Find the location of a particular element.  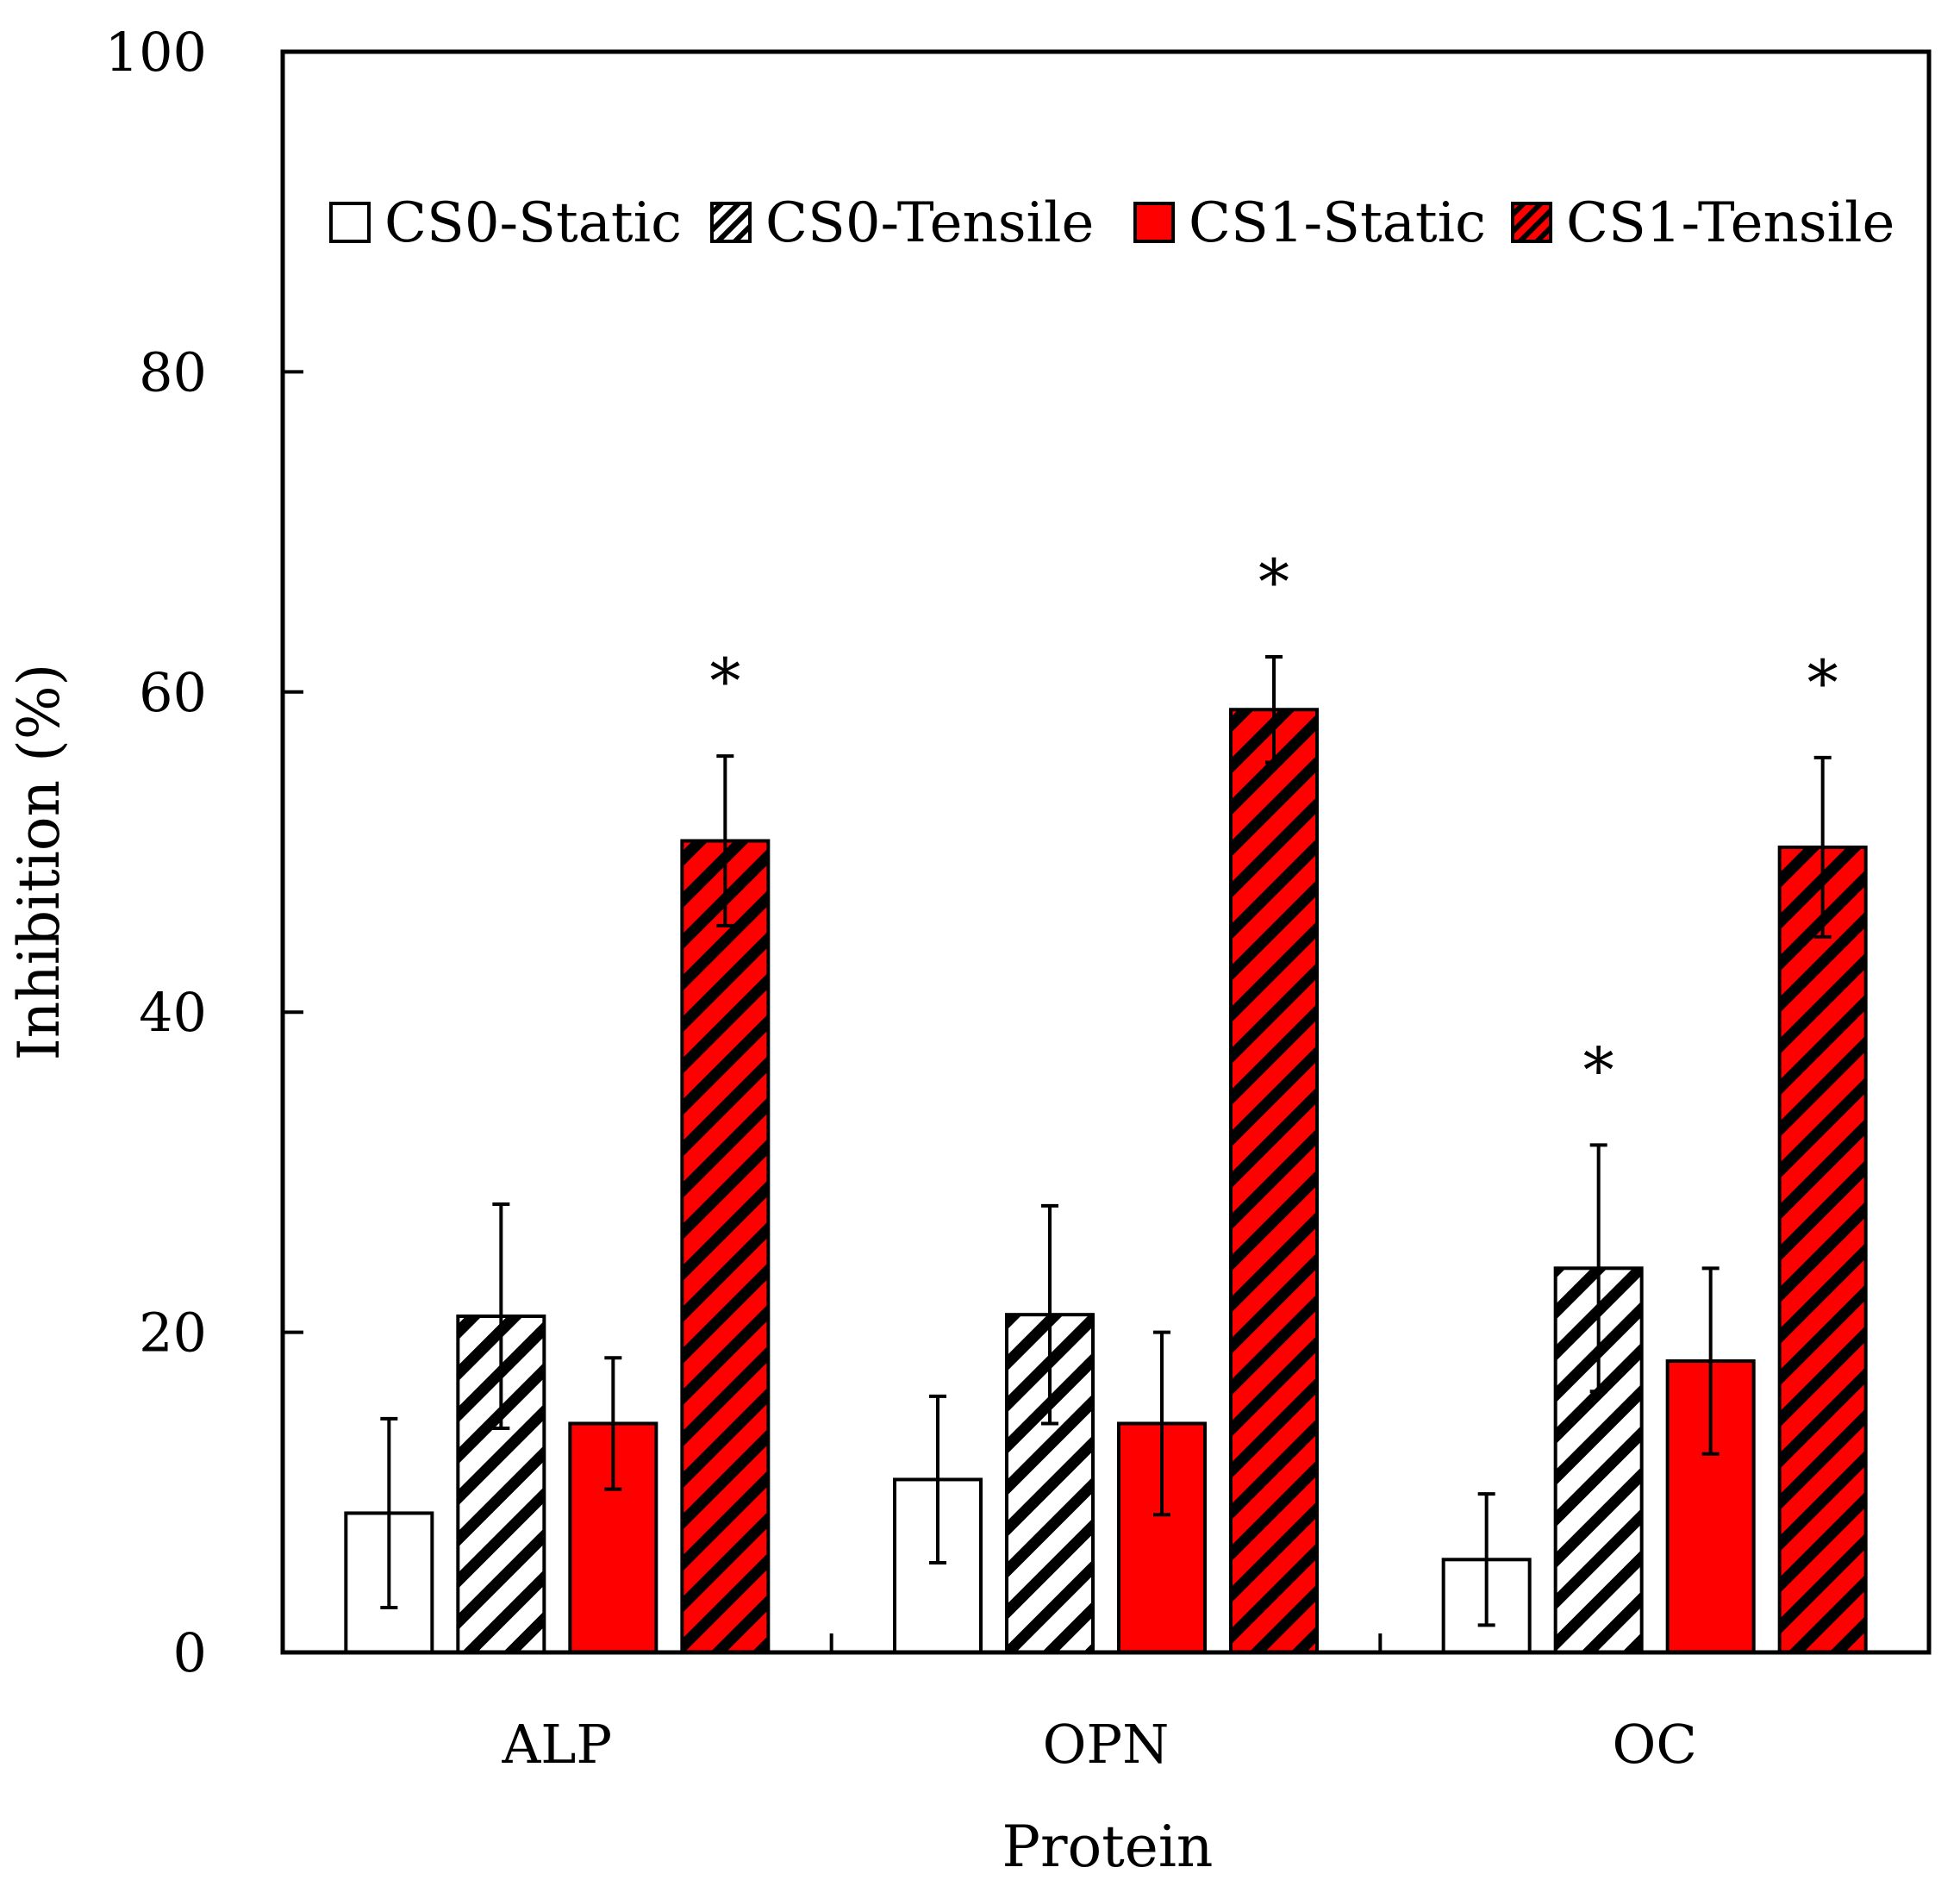

significance-marker-alp-cs1-tensile: * is located at coordinates (725, 681).